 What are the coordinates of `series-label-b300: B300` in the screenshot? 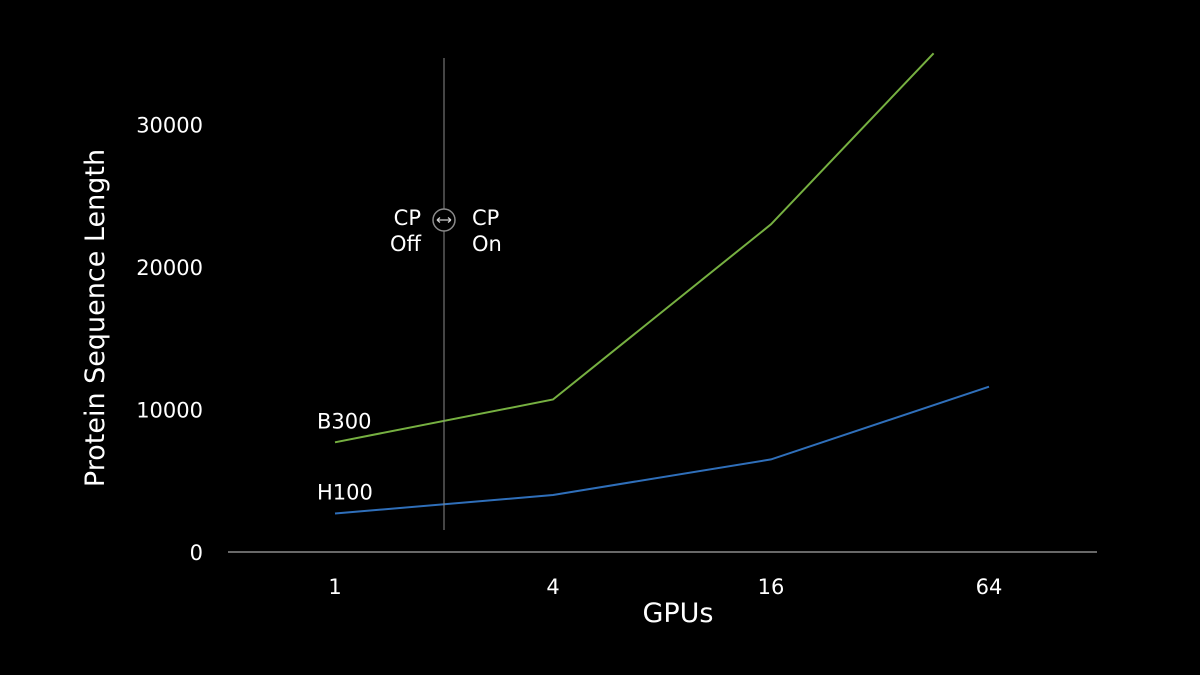 It's located at (344, 421).